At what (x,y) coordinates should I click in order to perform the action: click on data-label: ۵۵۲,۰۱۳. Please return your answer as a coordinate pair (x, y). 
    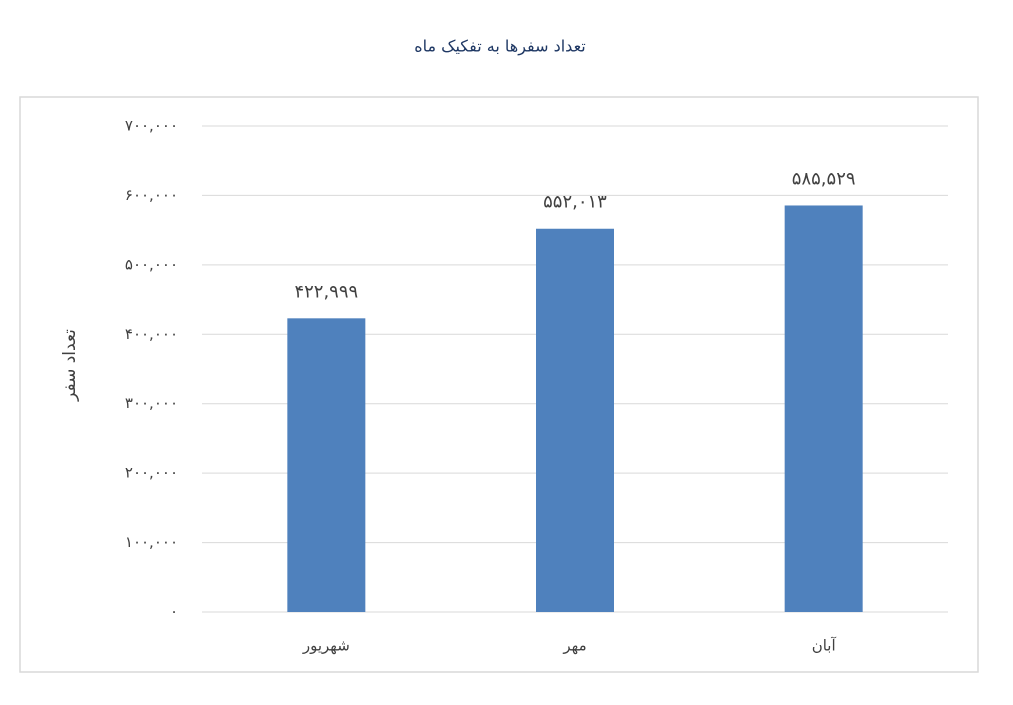
    Looking at the image, I should click on (575, 202).